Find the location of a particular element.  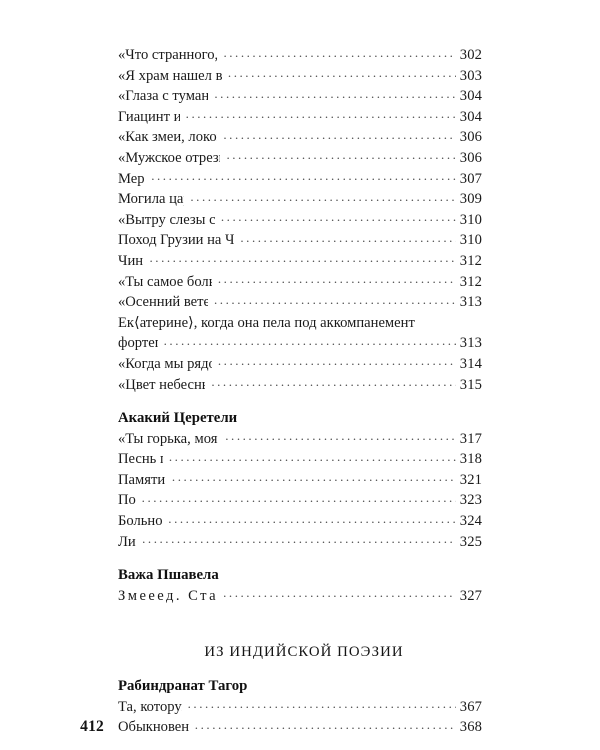

toc-entry: Больной поэт 324 is located at coordinates (300, 521).